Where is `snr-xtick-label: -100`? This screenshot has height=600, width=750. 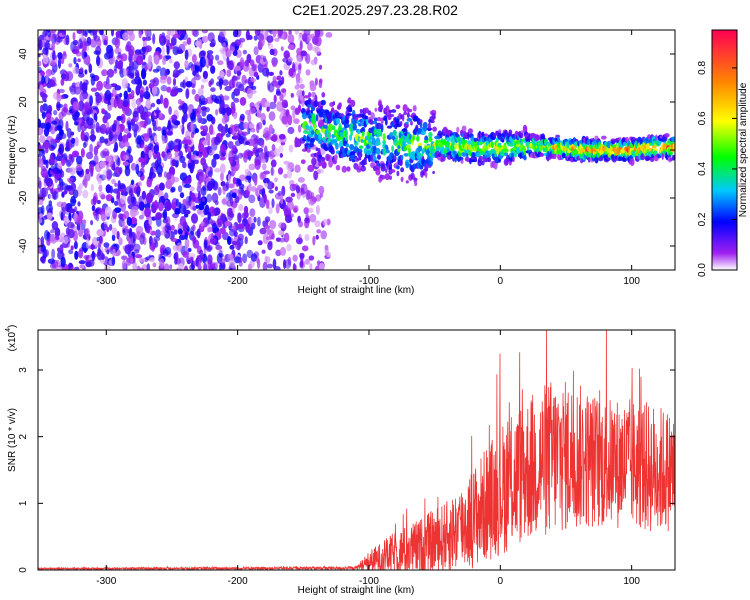
snr-xtick-label: -100 is located at coordinates (369, 581).